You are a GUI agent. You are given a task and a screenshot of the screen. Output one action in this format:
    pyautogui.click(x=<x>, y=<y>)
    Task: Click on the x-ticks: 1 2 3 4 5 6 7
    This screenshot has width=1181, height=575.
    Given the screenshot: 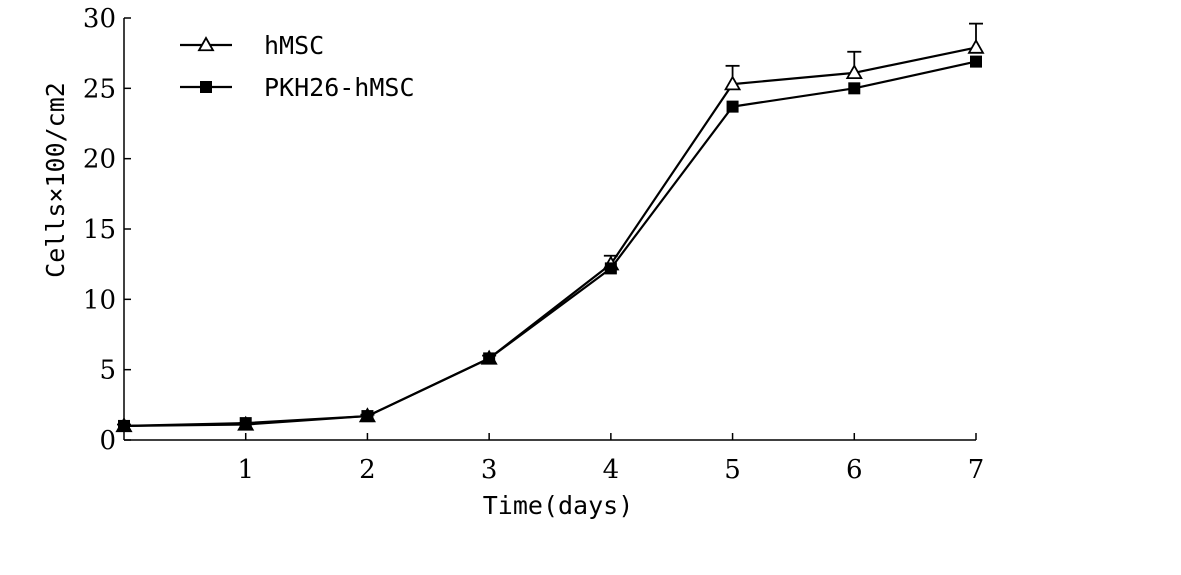 What is the action you would take?
    pyautogui.click(x=610, y=459)
    